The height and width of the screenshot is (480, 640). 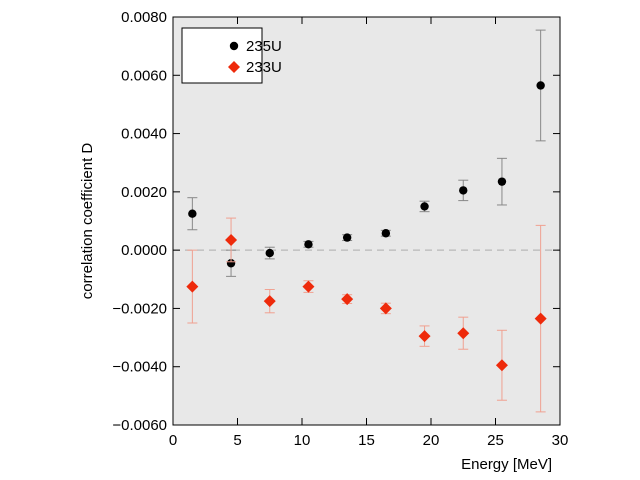 What do you see at coordinates (139, 367) in the screenshot?
I see `y-tick-label: −0.0040` at bounding box center [139, 367].